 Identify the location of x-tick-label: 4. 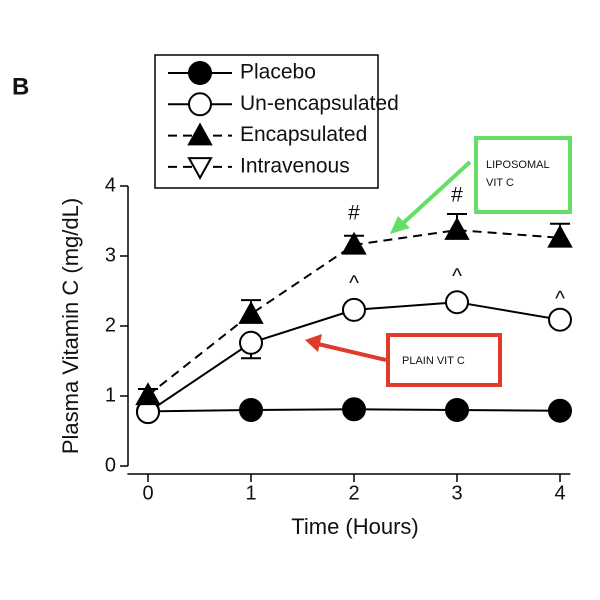
(559, 493).